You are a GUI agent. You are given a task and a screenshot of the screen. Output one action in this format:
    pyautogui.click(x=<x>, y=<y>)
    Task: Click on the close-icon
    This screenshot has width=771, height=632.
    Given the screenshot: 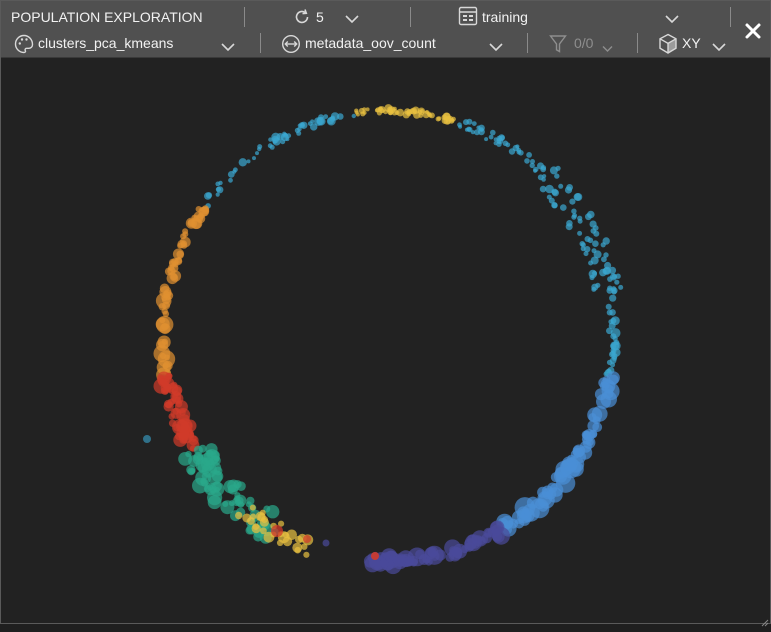 What is the action you would take?
    pyautogui.click(x=753, y=31)
    